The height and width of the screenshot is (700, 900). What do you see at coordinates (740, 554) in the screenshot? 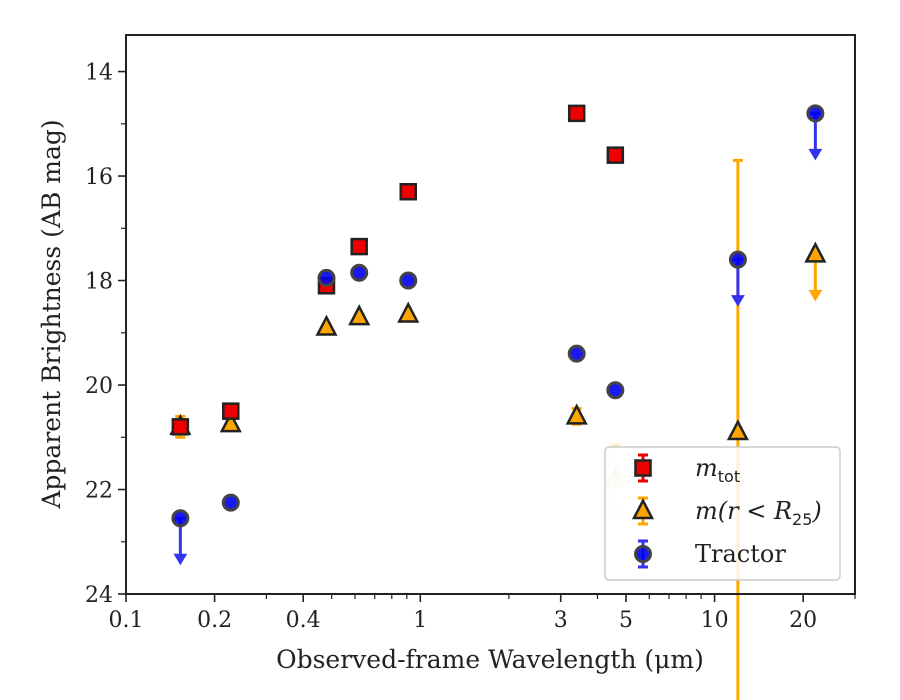
I see `legend-label: Tractor` at bounding box center [740, 554].